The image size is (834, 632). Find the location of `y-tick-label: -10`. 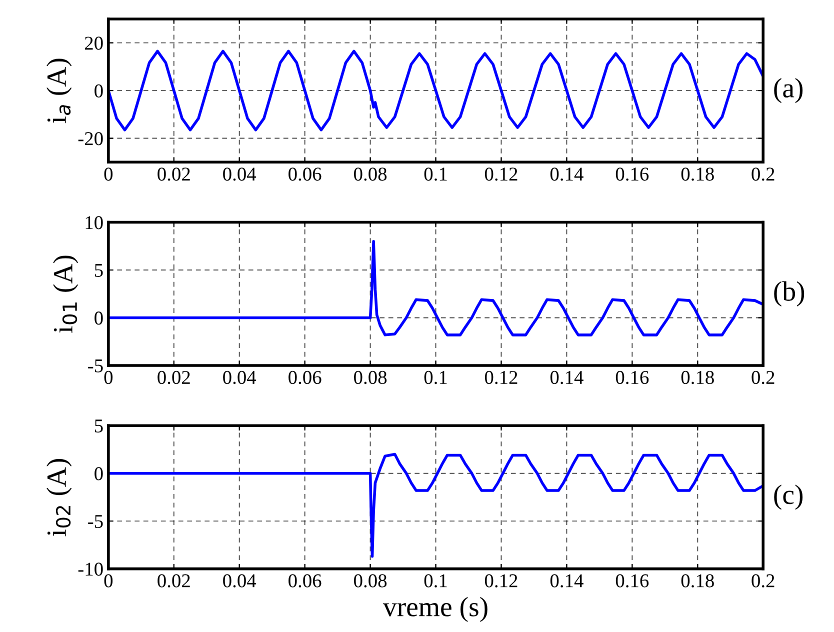

y-tick-label: -10 is located at coordinates (90, 569).